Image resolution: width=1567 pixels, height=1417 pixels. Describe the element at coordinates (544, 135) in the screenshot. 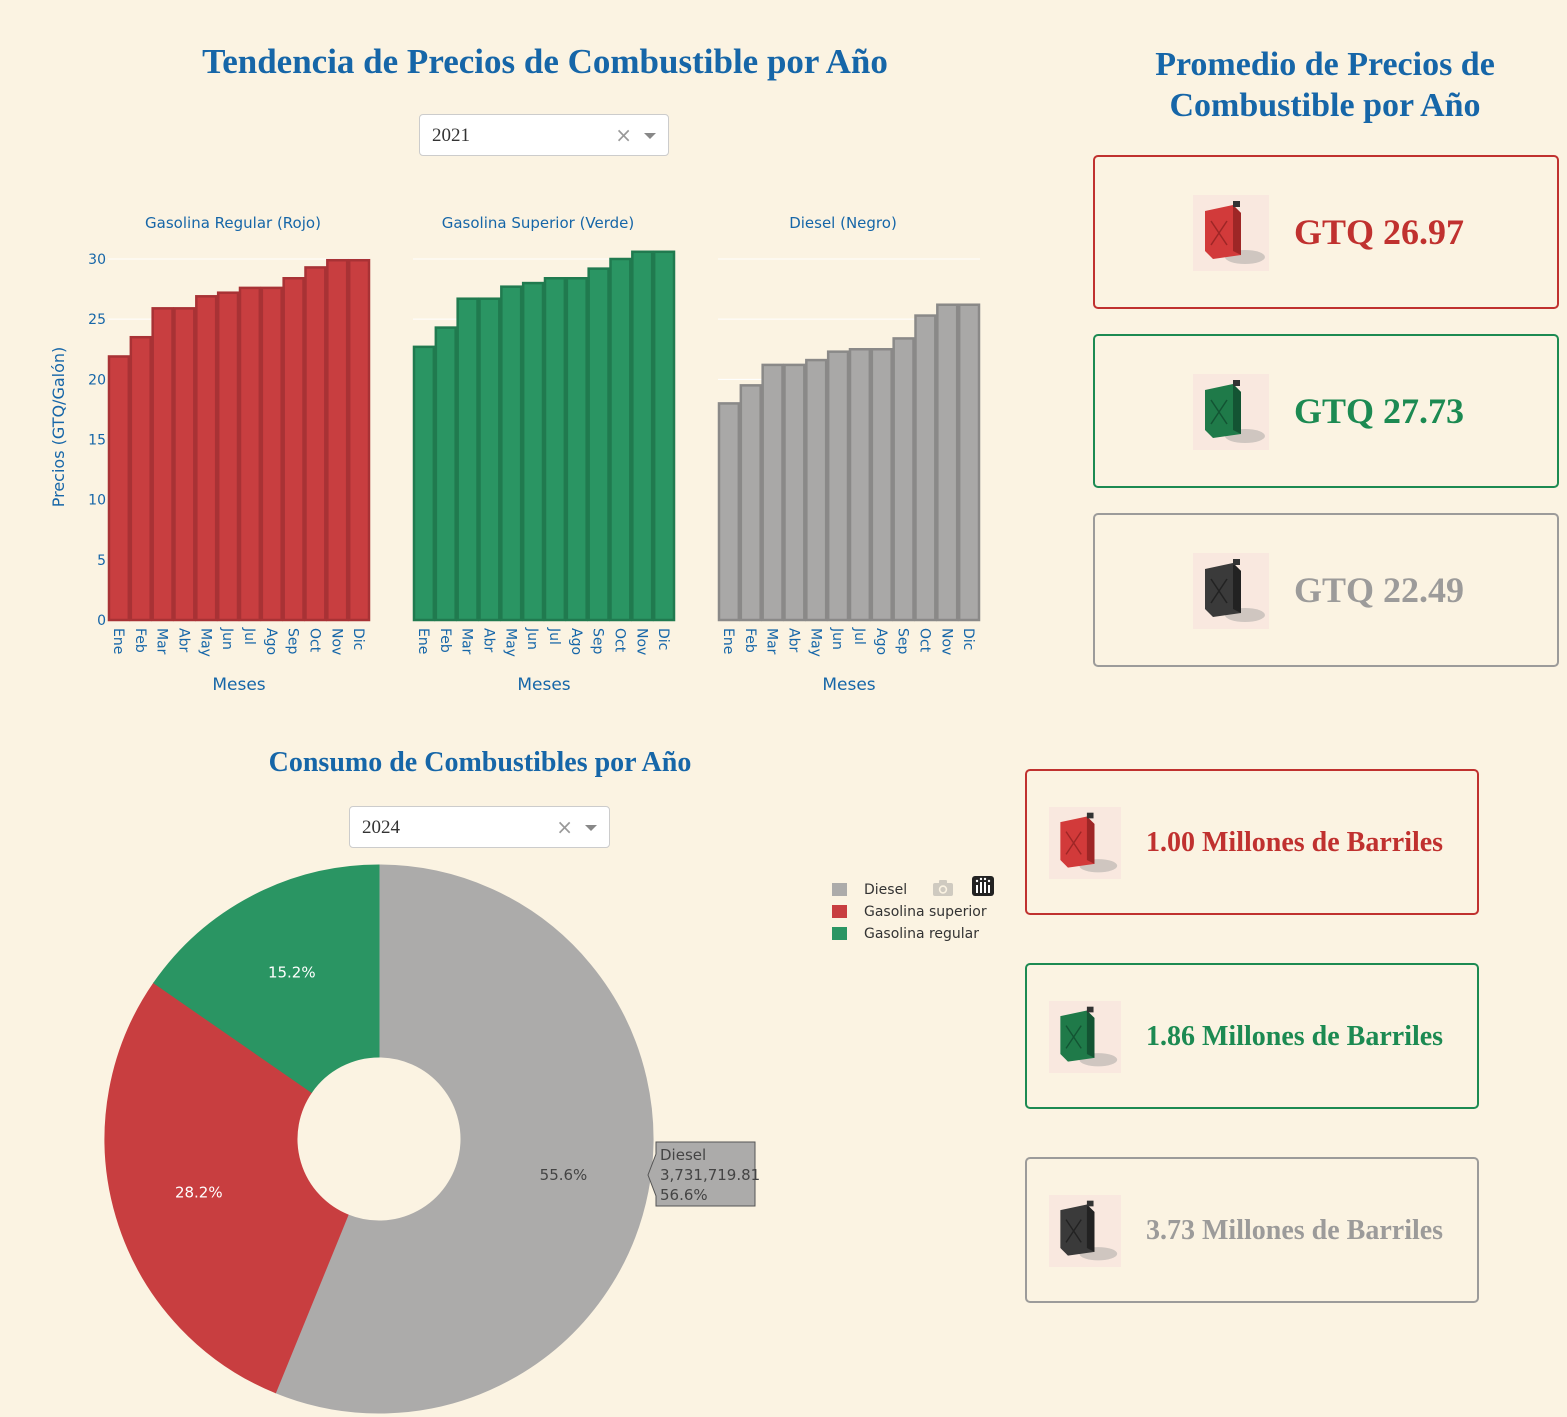

I see `year-dropdown: 2021 ×` at that location.